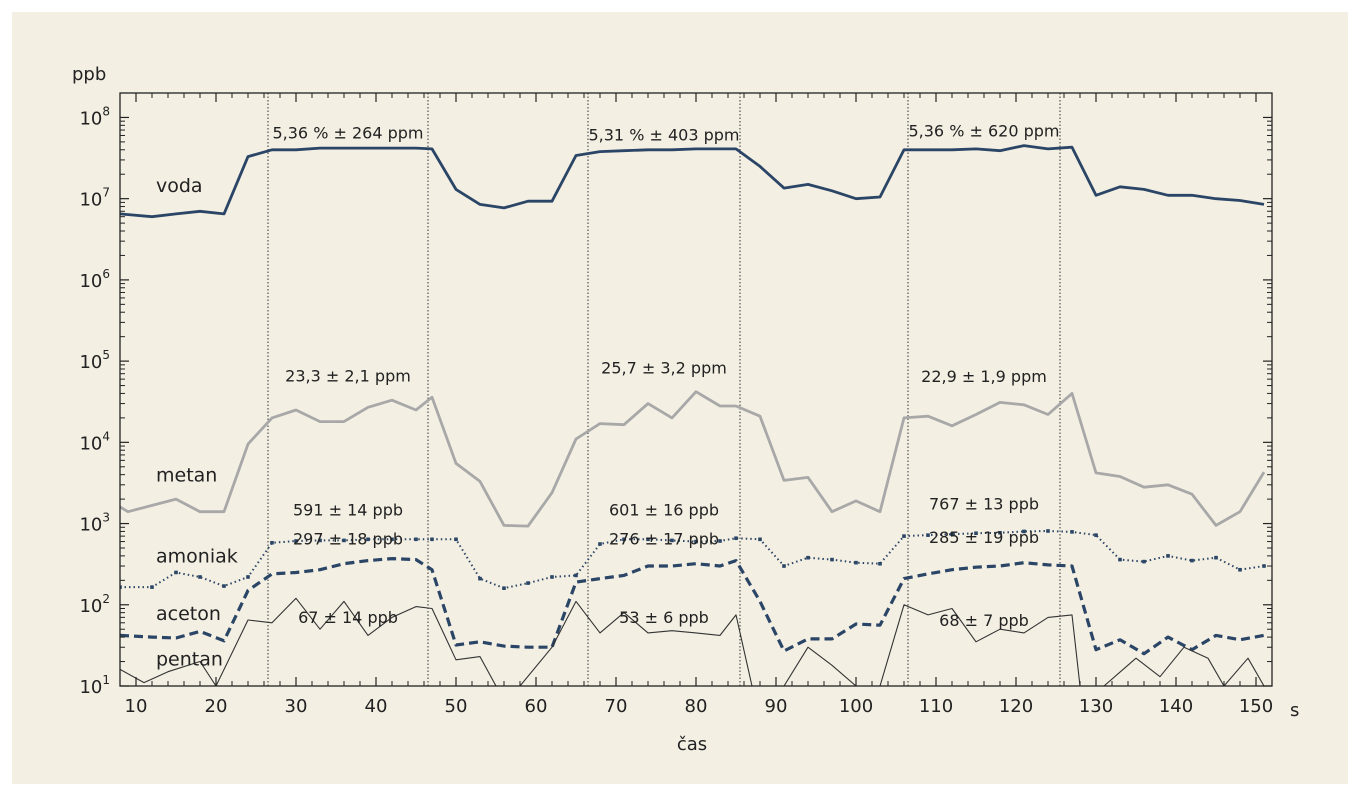 This screenshot has width=1360, height=800. What do you see at coordinates (984, 537) in the screenshot?
I see `annotation-12: 285 ± 19 ppb` at bounding box center [984, 537].